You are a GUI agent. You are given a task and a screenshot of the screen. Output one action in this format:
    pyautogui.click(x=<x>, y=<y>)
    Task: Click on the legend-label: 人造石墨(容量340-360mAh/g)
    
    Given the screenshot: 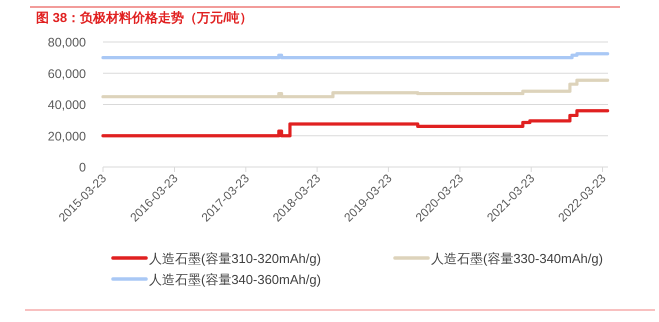 What is the action you would take?
    pyautogui.click(x=235, y=279)
    